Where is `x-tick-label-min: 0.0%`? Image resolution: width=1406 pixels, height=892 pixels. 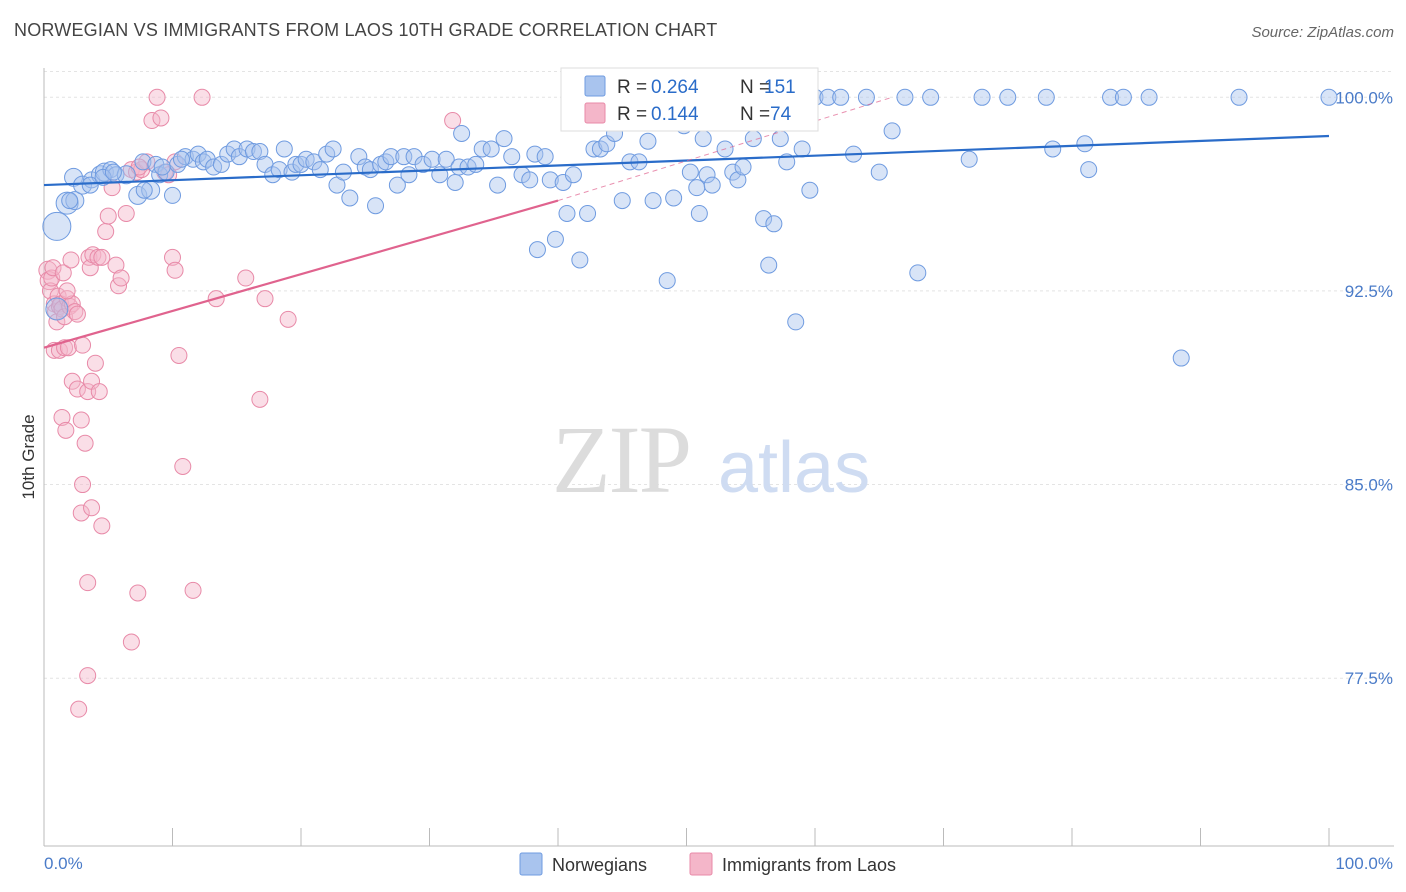 x-tick-label-min: 0.0% is located at coordinates (63, 863).